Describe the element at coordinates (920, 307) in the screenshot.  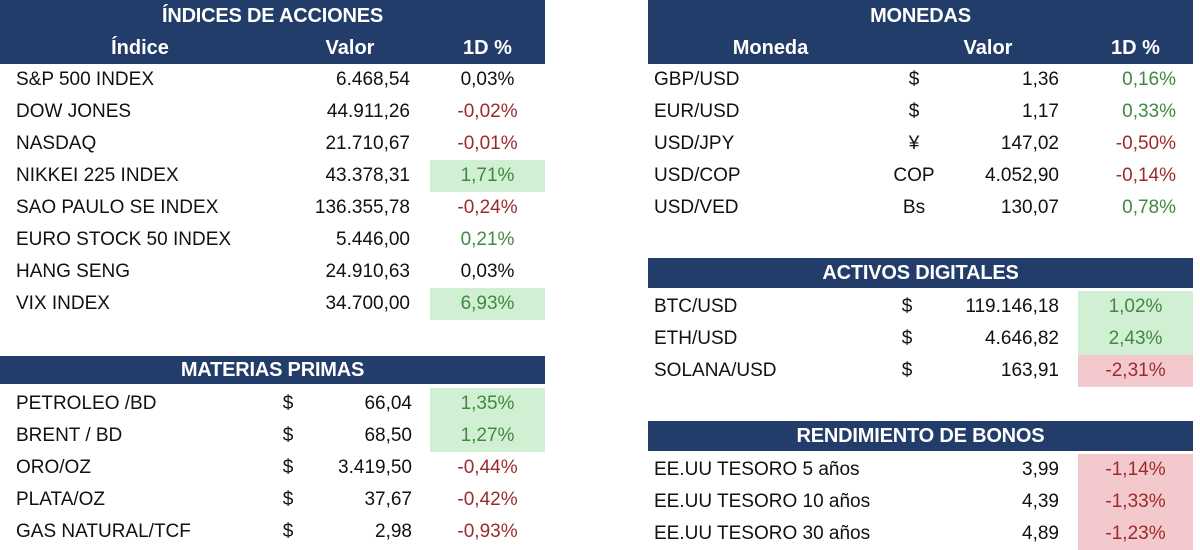
I see `digital-row: BTC/USD $119.146,18 1,02%` at that location.